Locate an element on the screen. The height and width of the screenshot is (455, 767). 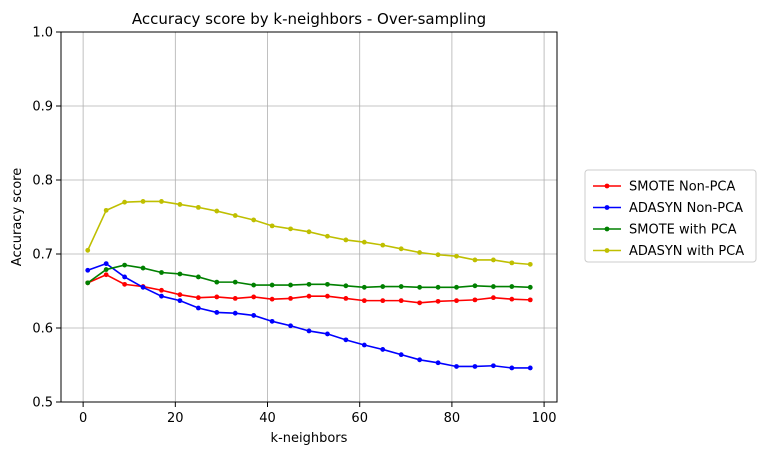
legend-item: SMOTE Non-PCA is located at coordinates (664, 187).